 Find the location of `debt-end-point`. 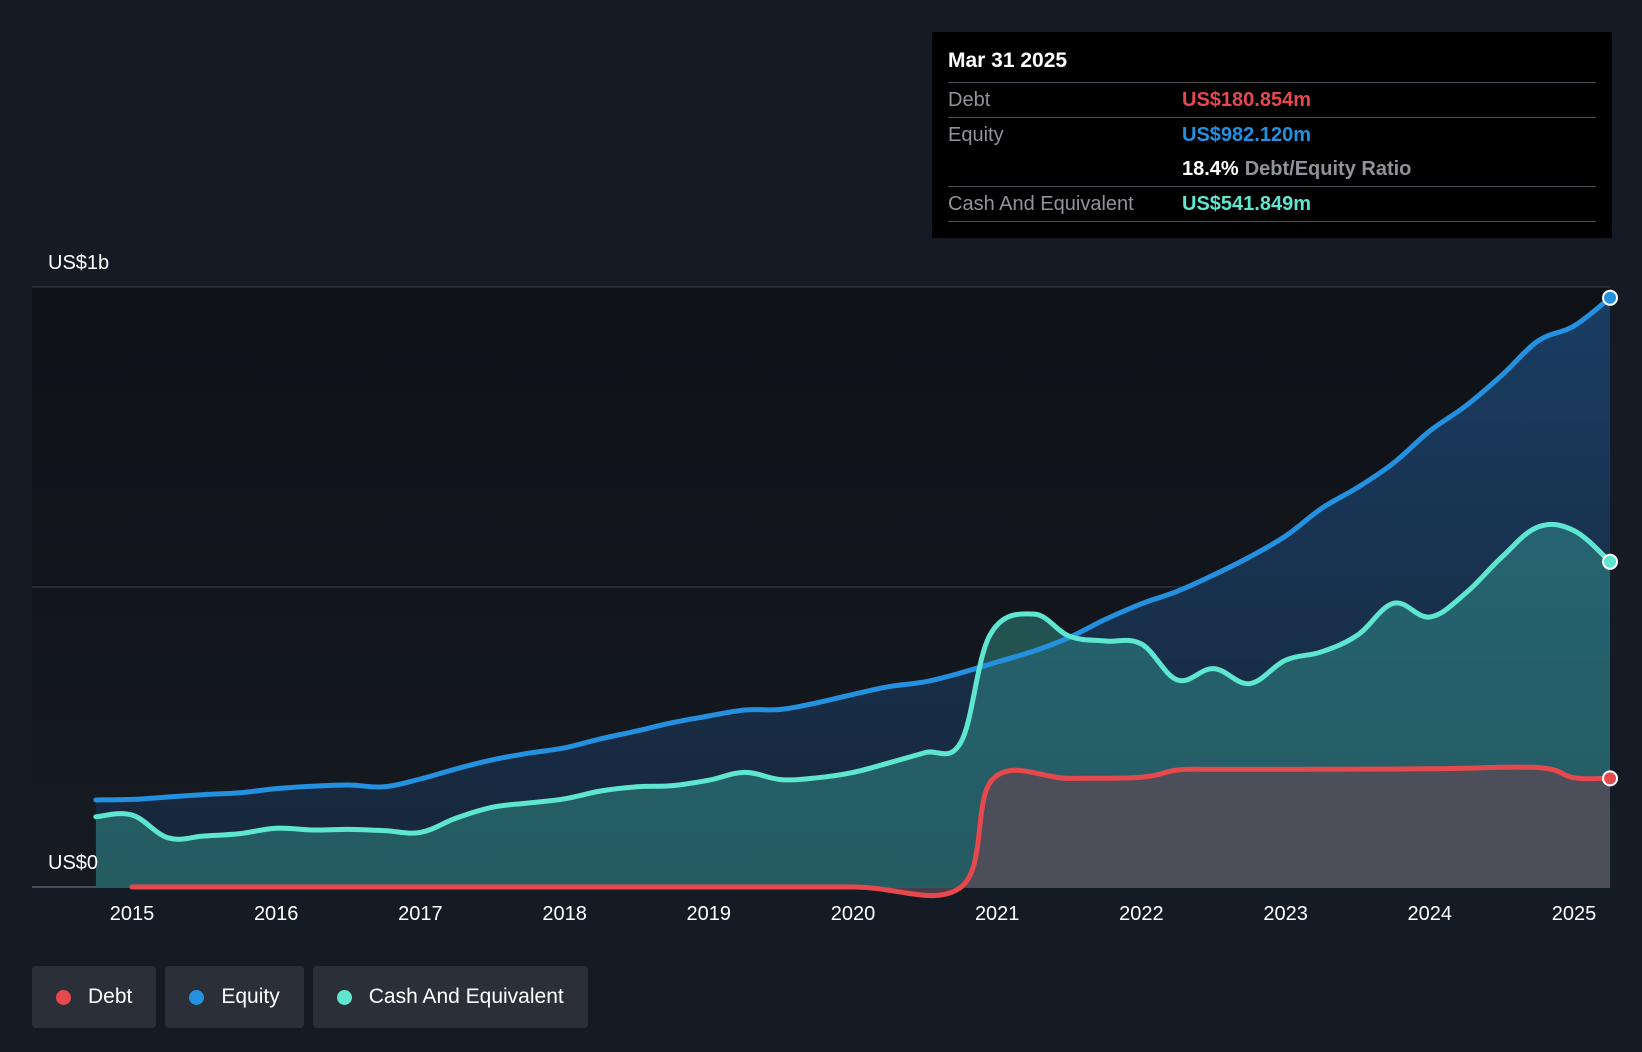

debt-end-point is located at coordinates (1610, 778).